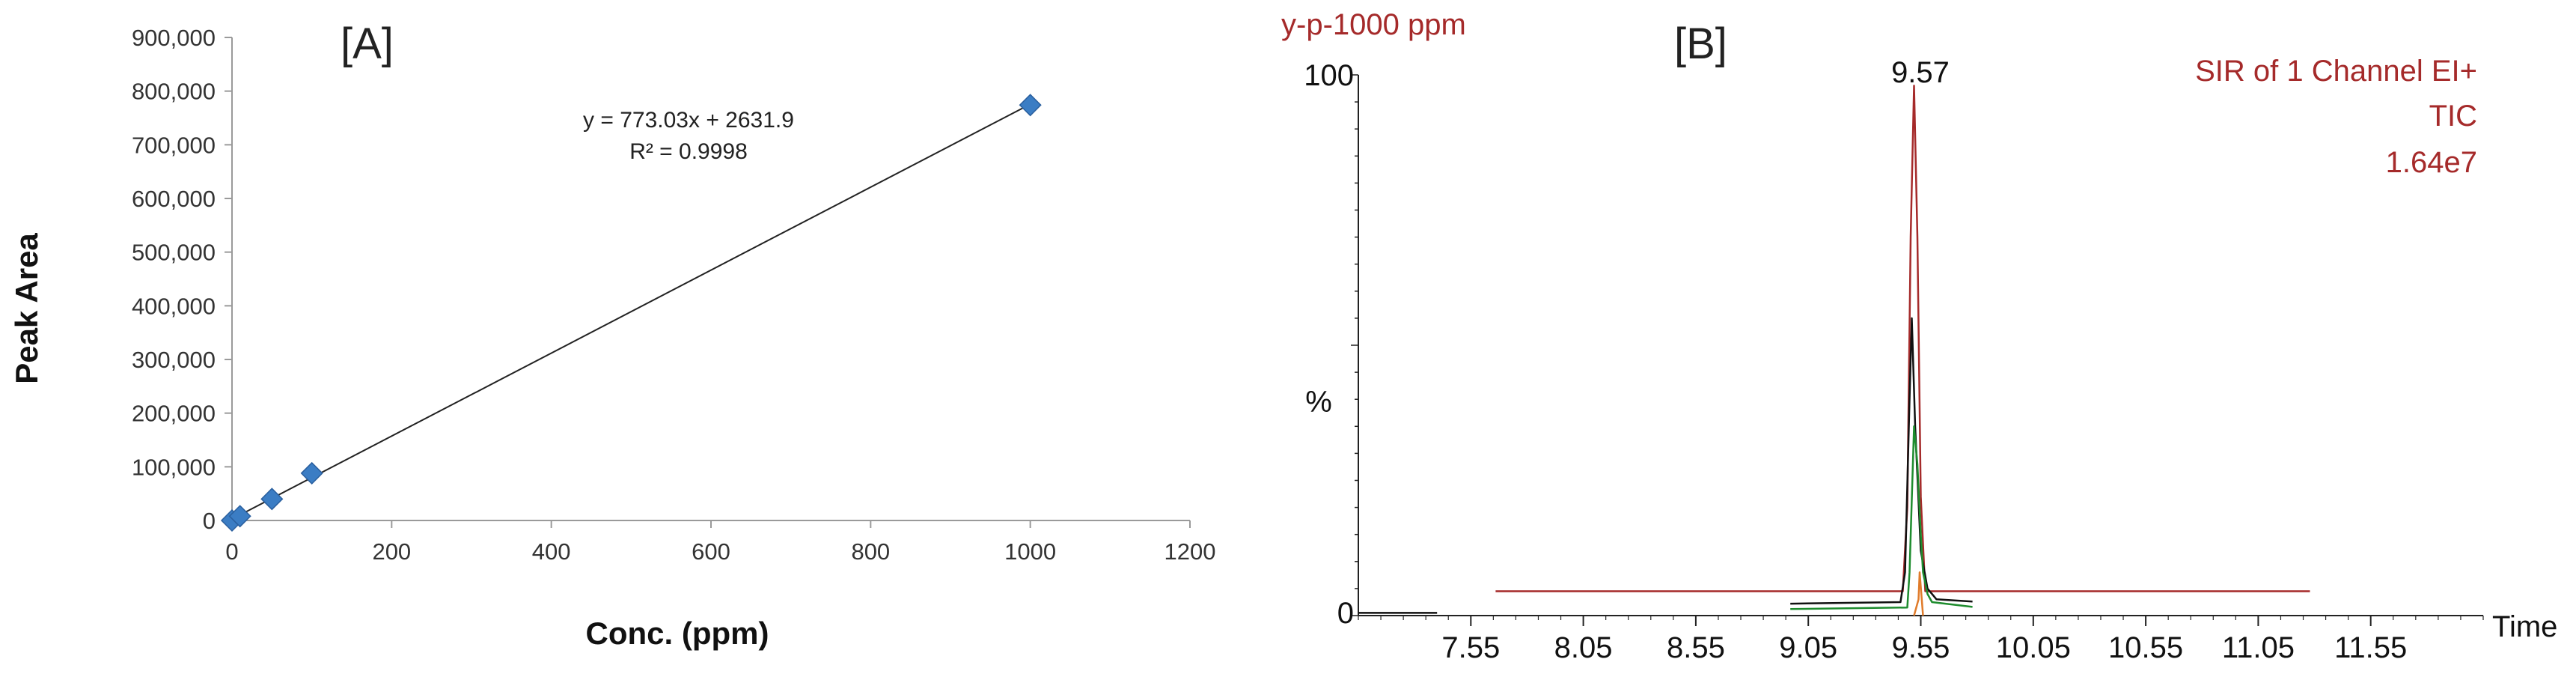 The width and height of the screenshot is (2576, 674). Describe the element at coordinates (174, 38) in the screenshot. I see `panel-a-y-tick-label: 900,000` at that location.